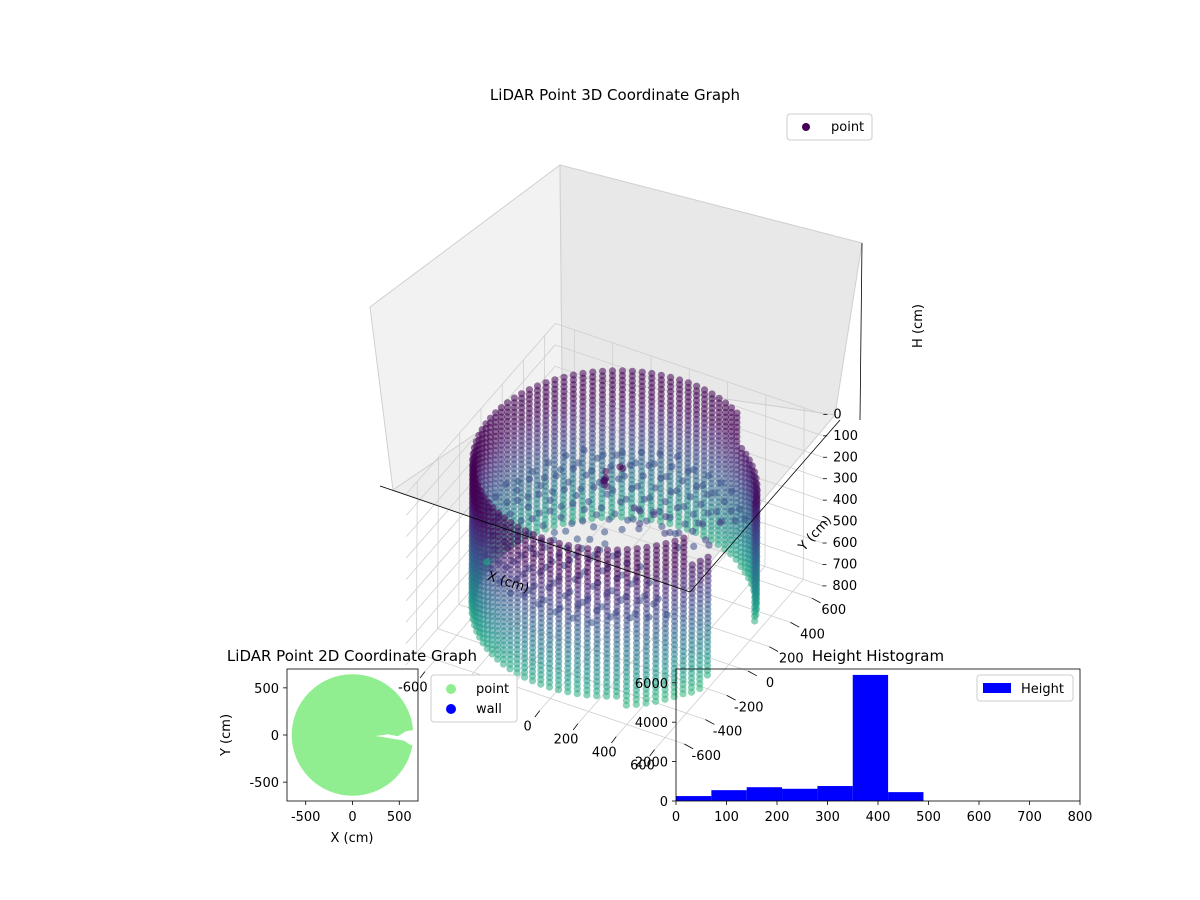 The height and width of the screenshot is (900, 1200). Describe the element at coordinates (847, 127) in the screenshot. I see `legend-3d-label: point` at that location.